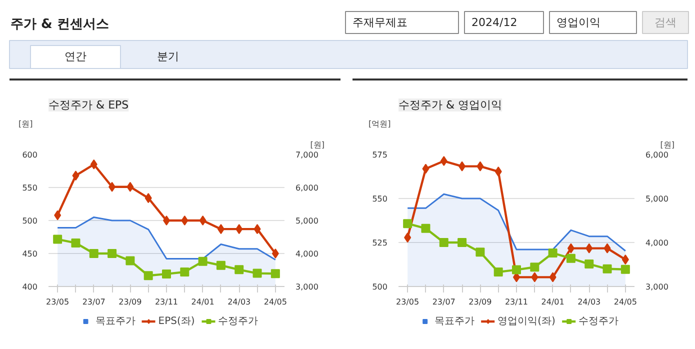 The width and height of the screenshot is (695, 349). Describe the element at coordinates (30, 287) in the screenshot. I see `y-tick-label: 400` at that location.